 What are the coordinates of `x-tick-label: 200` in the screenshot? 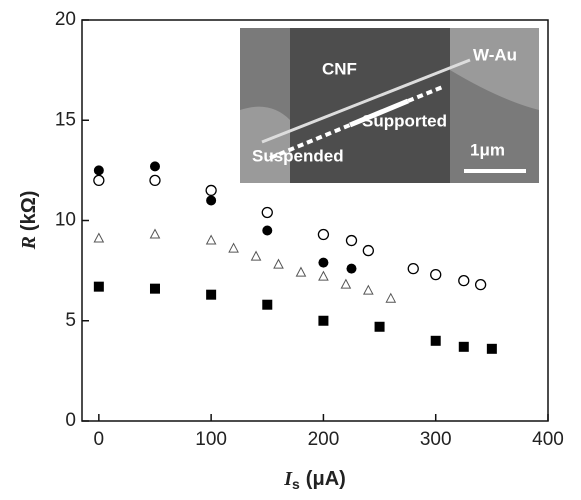 It's located at (324, 439).